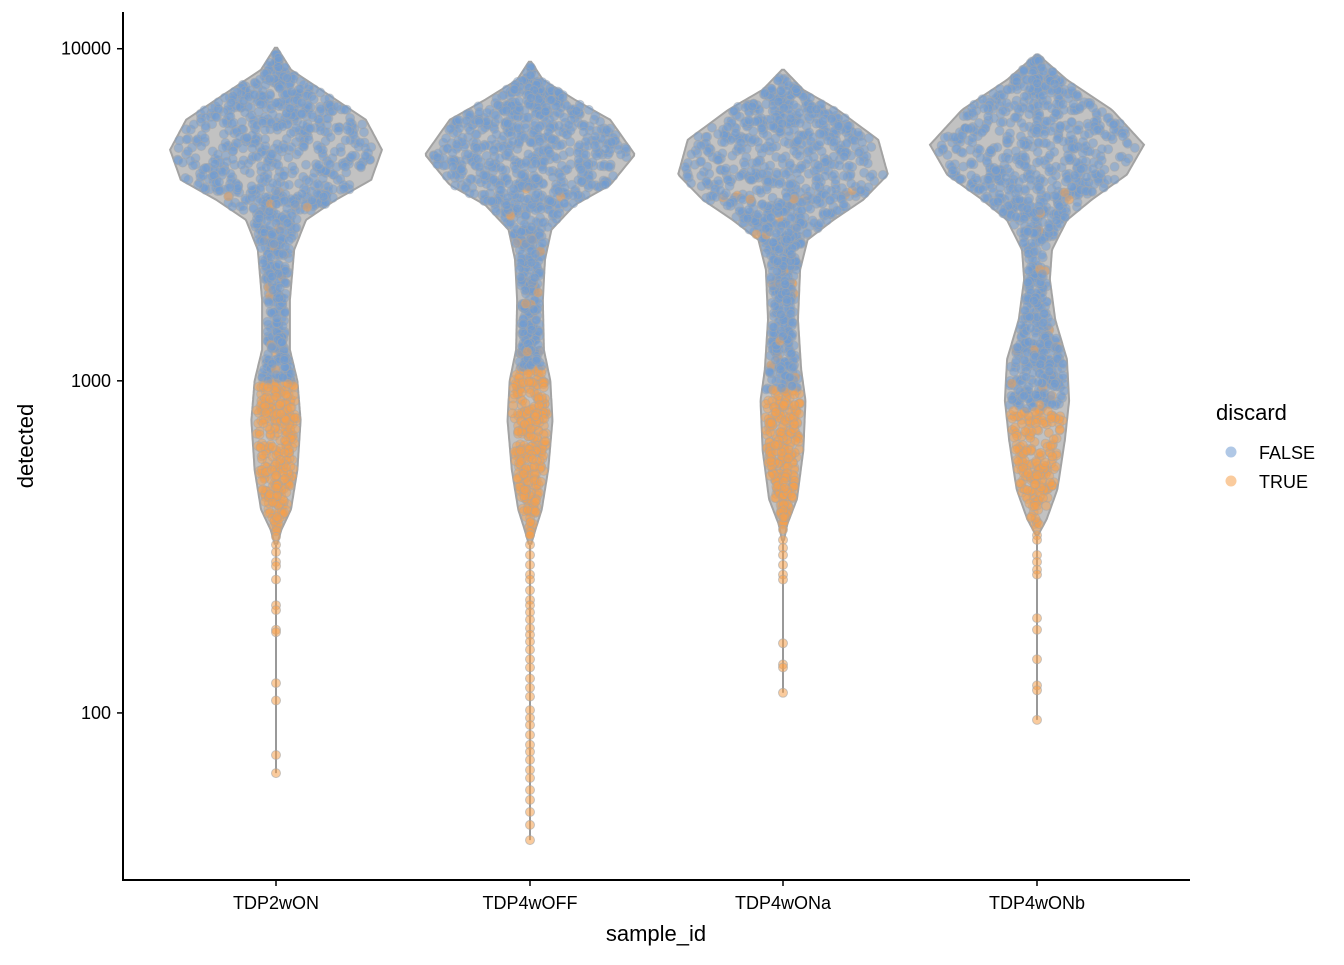 The image size is (1344, 965). I want to click on violin-group-TDP2wON, so click(276, 413).